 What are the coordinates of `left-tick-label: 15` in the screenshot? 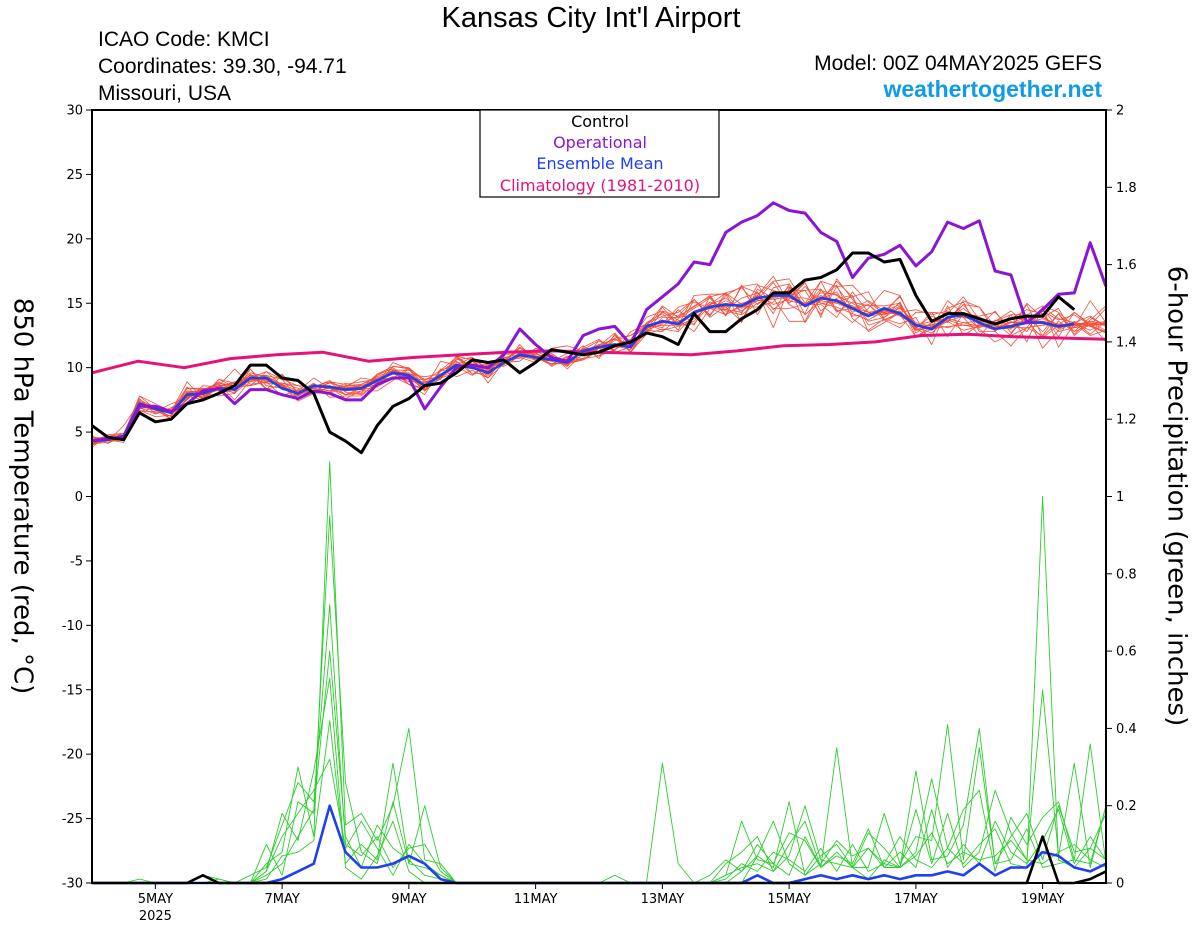 It's located at (74, 304).